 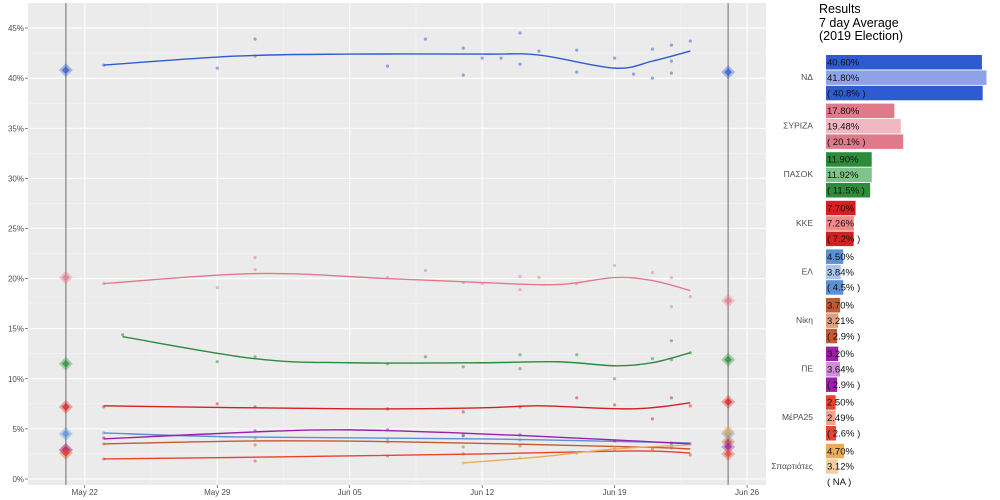 What do you see at coordinates (65, 433) in the screenshot?
I see `previous-election-marker-inner` at bounding box center [65, 433].